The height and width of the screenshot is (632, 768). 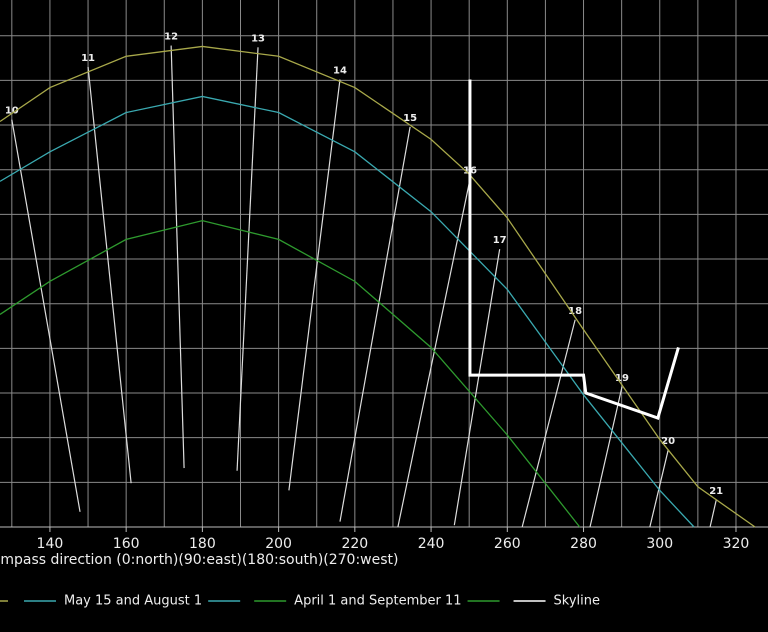 What do you see at coordinates (583, 544) in the screenshot?
I see `x-tick-label: 280` at bounding box center [583, 544].